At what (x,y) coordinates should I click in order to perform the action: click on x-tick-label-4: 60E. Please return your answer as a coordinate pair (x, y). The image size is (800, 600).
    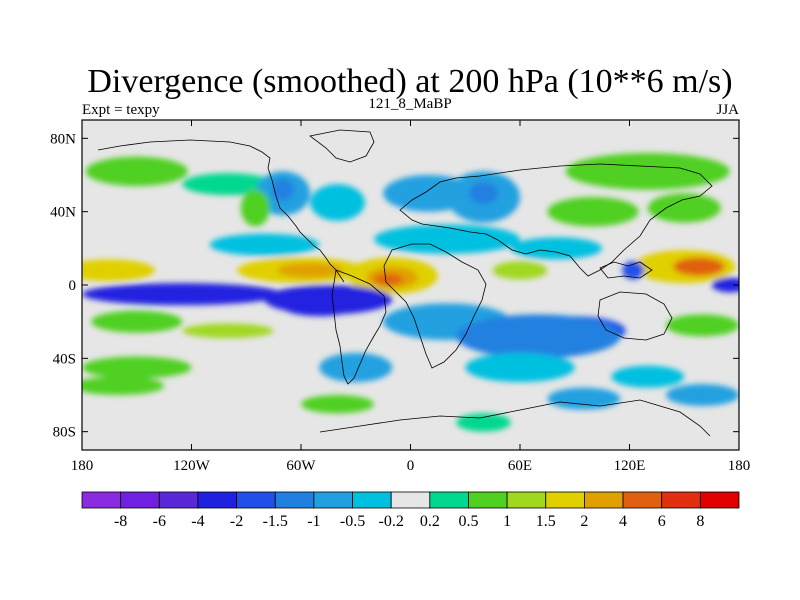
    Looking at the image, I should click on (520, 466).